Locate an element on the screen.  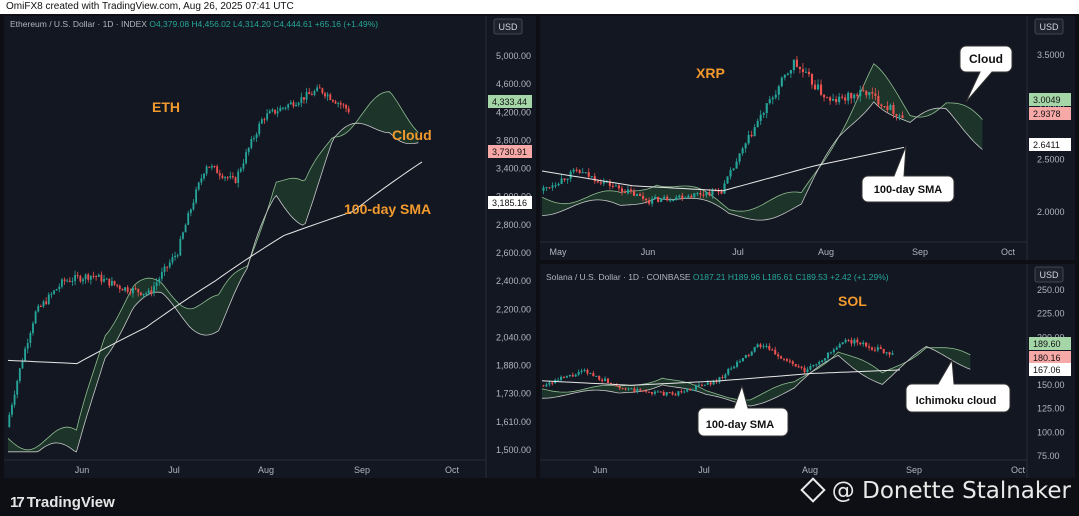
x-tick-label: Sep is located at coordinates (920, 252).